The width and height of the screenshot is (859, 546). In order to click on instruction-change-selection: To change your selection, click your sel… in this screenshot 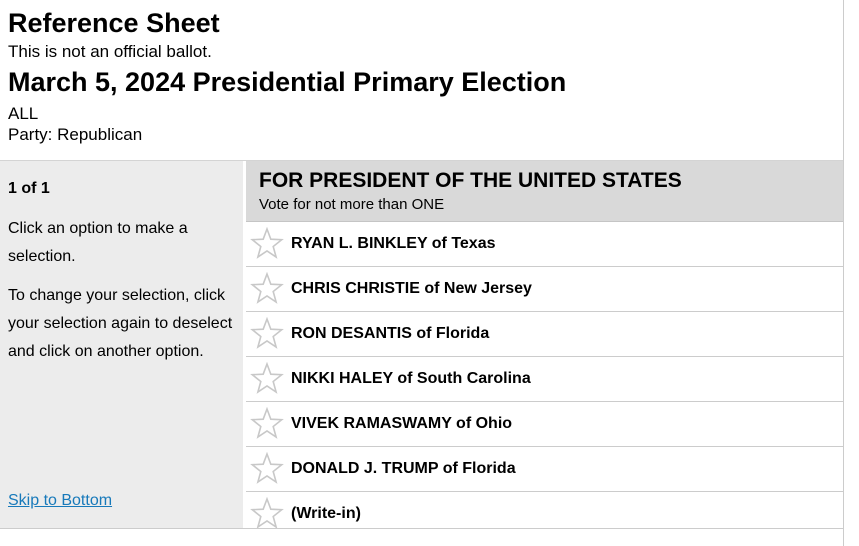, I will do `click(120, 323)`.